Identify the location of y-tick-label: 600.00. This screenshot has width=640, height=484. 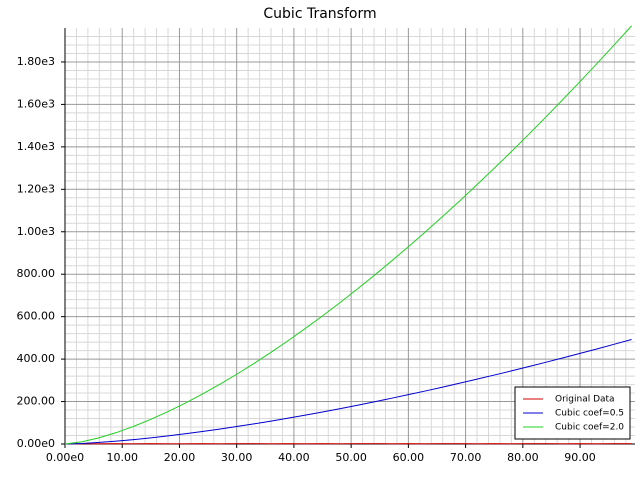
(36, 316).